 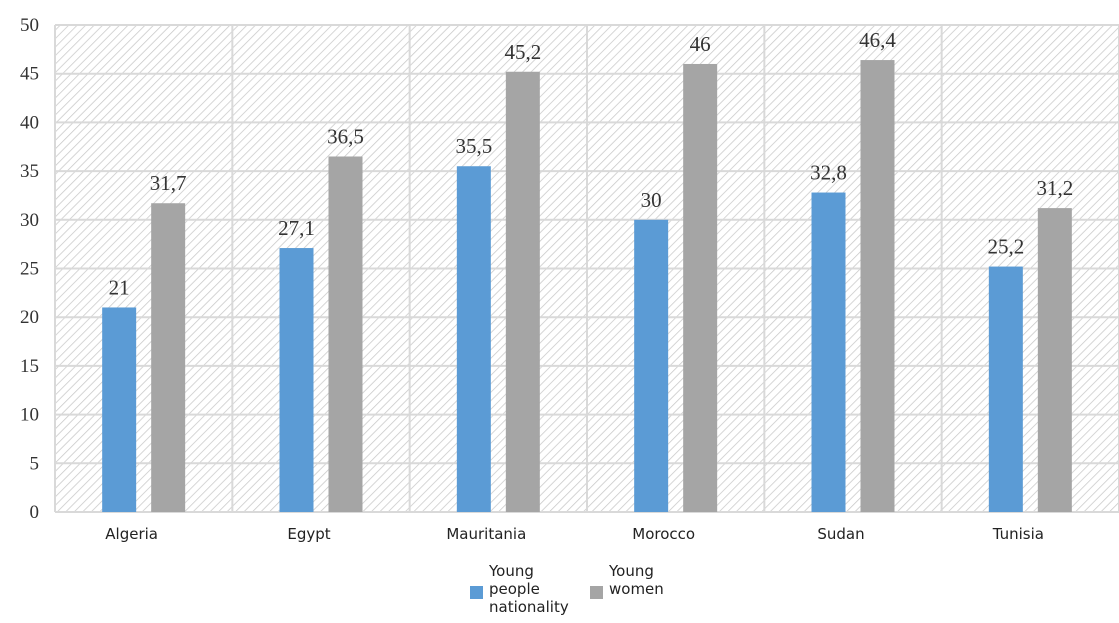 I want to click on y-axis: 0 5 10 15 20 25 30 35 40 45 50, so click(x=29, y=269).